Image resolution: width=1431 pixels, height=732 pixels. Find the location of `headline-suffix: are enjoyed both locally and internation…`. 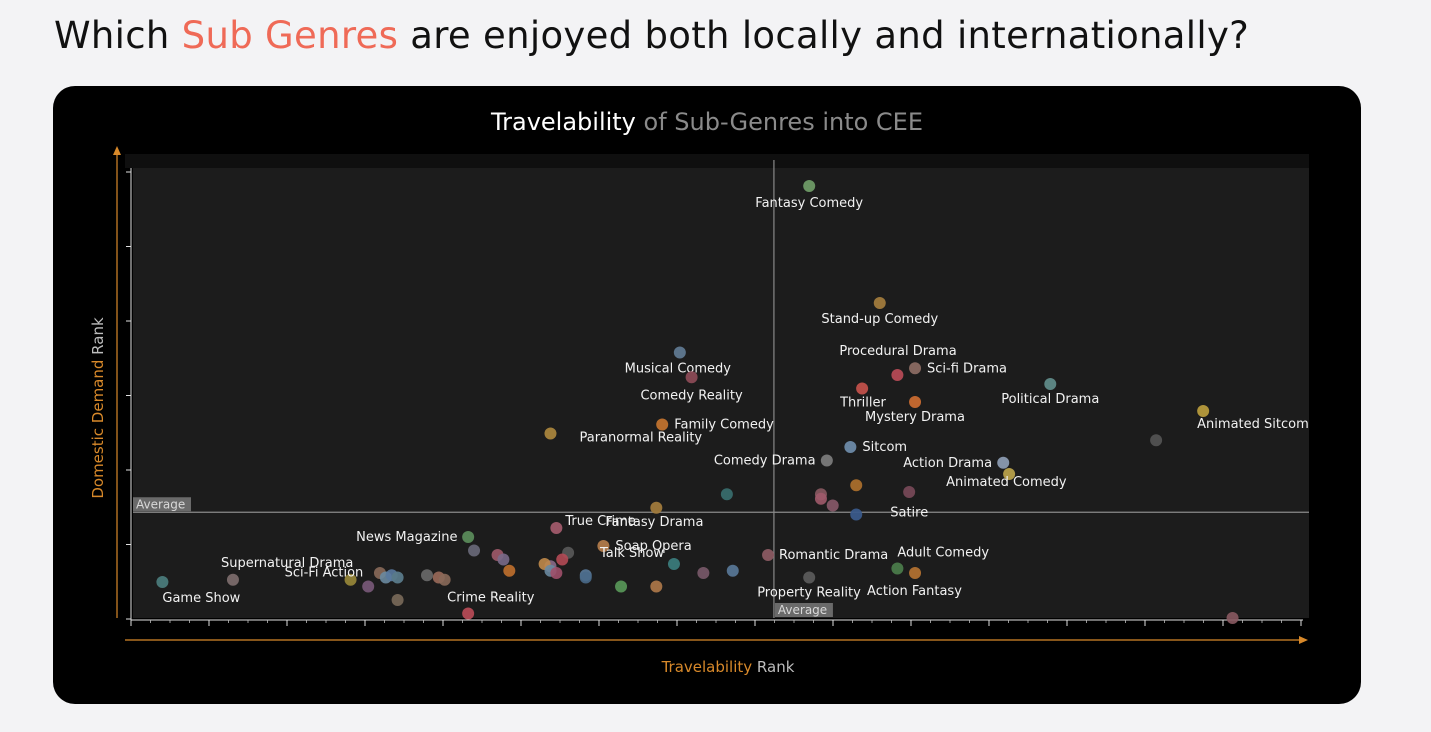

headline-suffix: are enjoyed both locally and internation… is located at coordinates (824, 35).